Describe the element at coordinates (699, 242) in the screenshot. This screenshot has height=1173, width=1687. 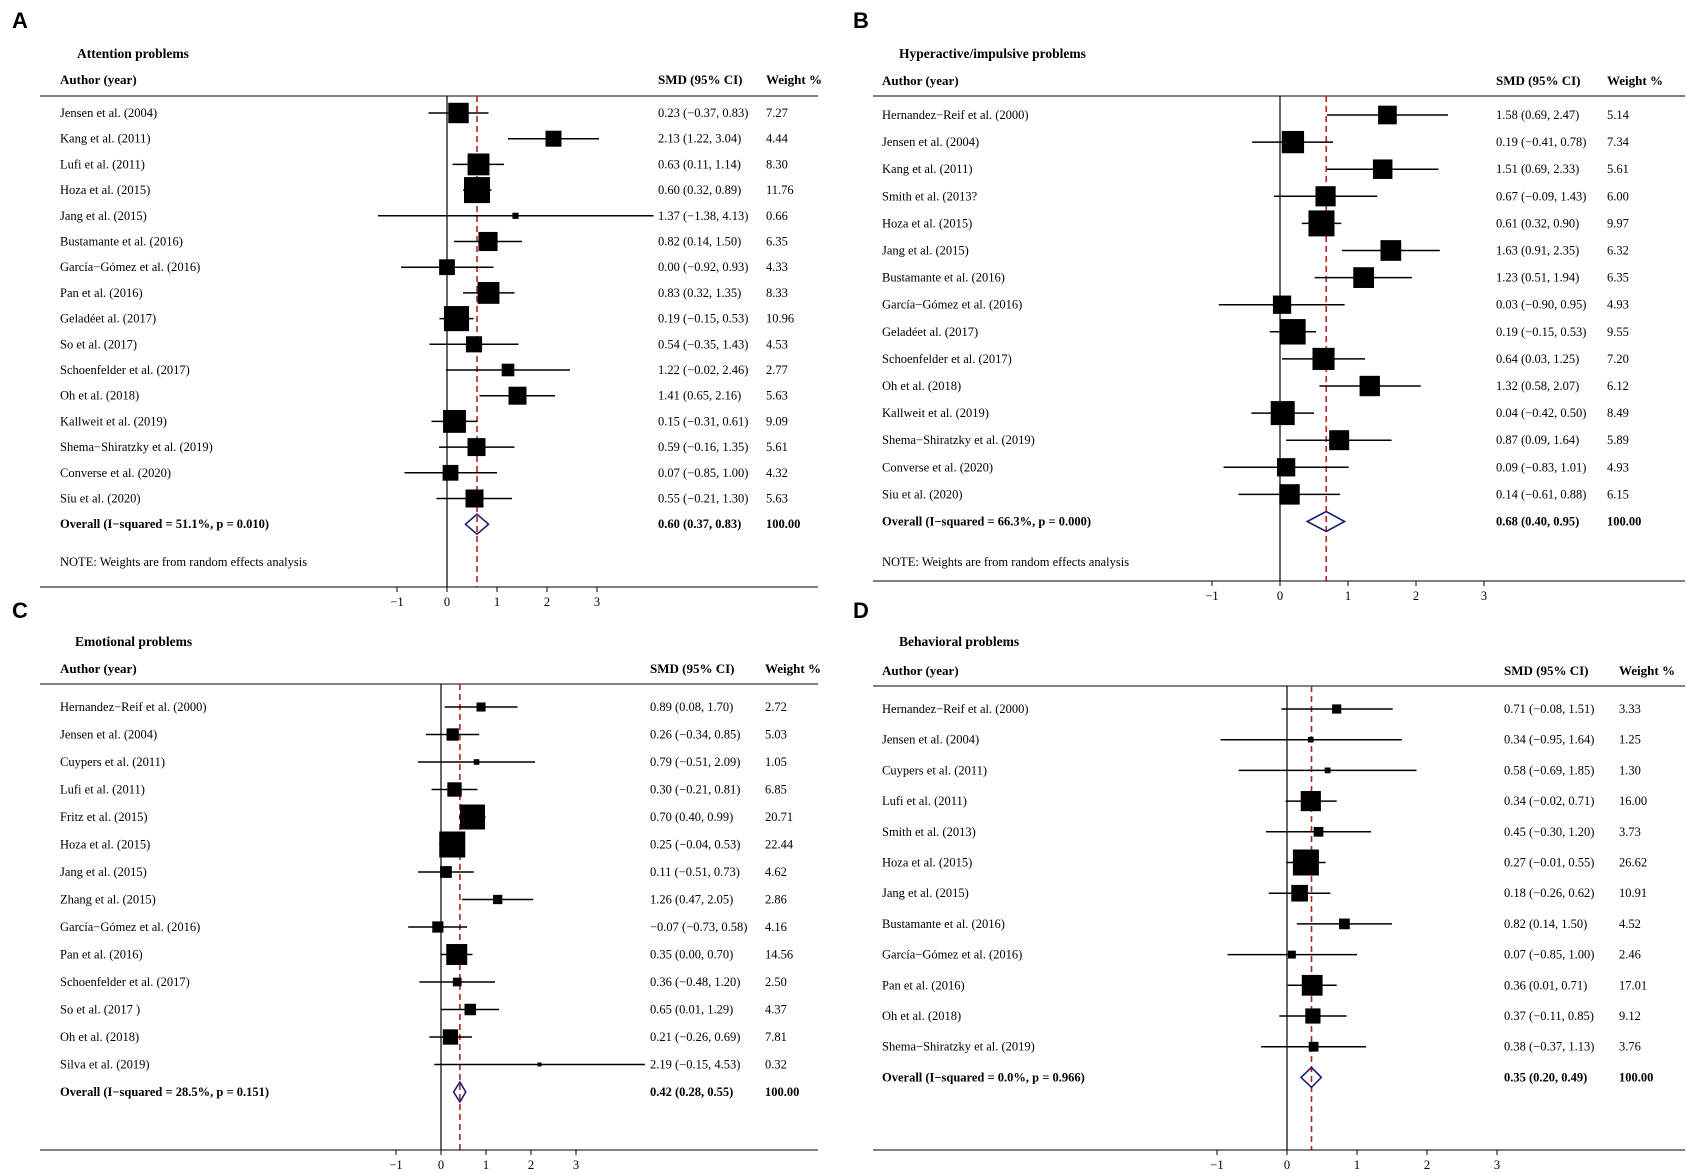
I see `study-ci: 0.82 (0.14, 1.50)` at that location.